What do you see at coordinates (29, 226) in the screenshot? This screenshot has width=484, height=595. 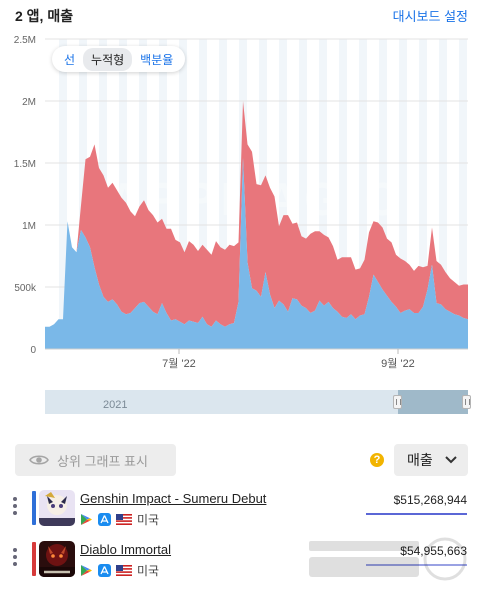 I see `y-tick-label: 1M` at bounding box center [29, 226].